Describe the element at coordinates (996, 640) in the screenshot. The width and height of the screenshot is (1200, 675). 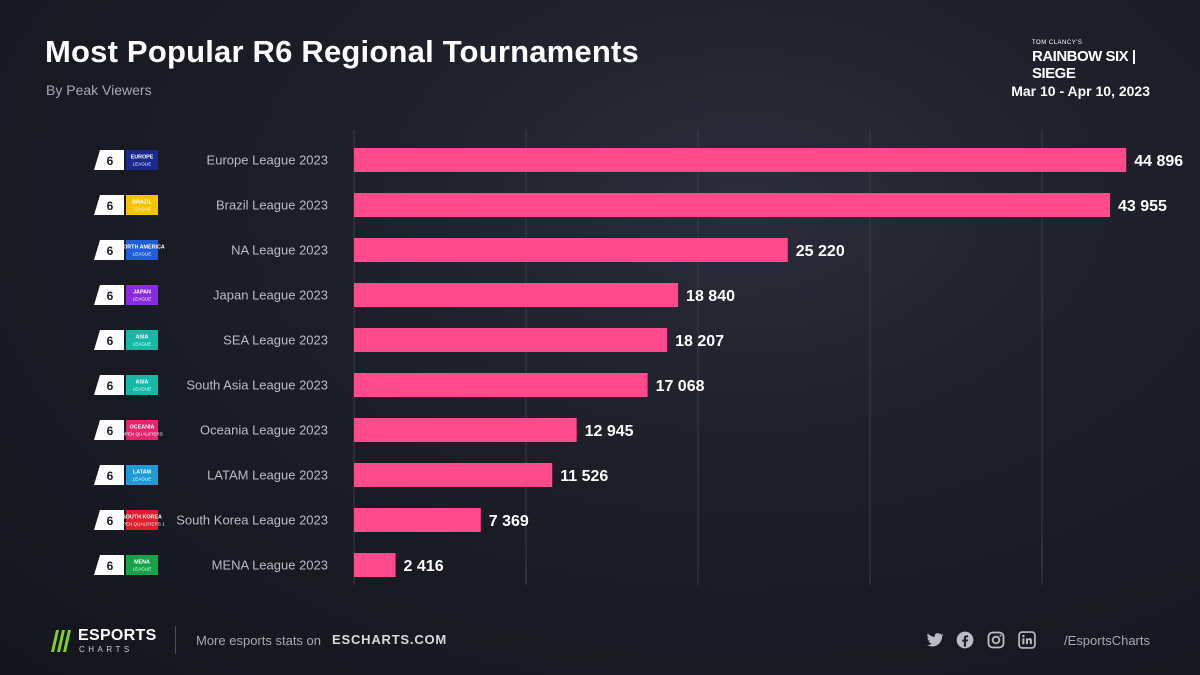
I see `instagram-icon` at that location.